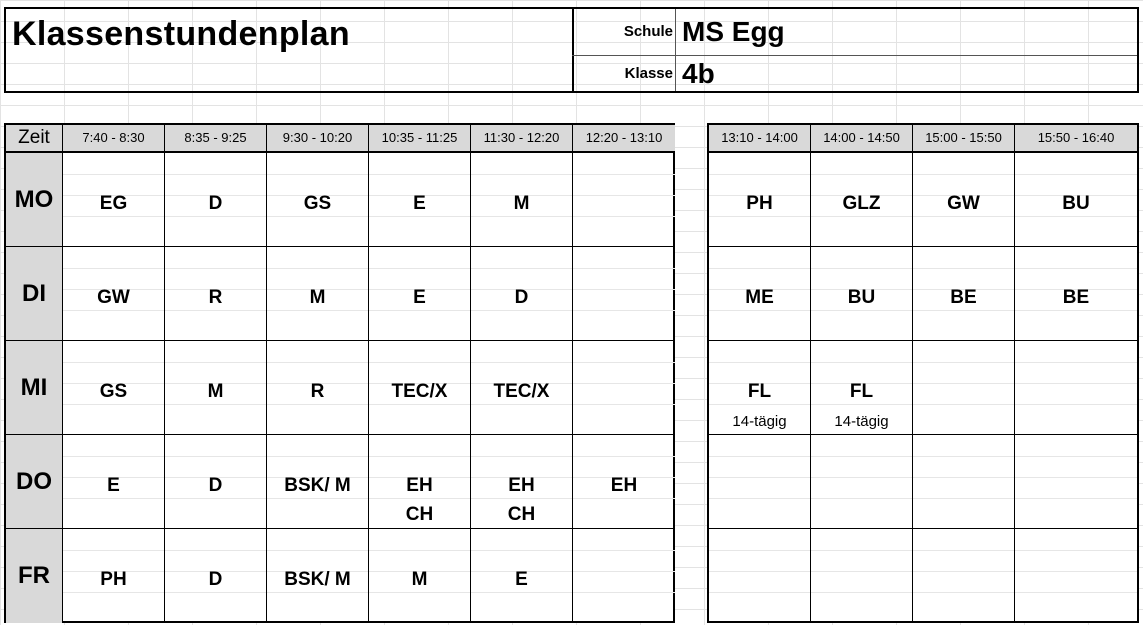 The width and height of the screenshot is (1143, 625). What do you see at coordinates (624, 485) in the screenshot?
I see `subject-label: EH` at bounding box center [624, 485].